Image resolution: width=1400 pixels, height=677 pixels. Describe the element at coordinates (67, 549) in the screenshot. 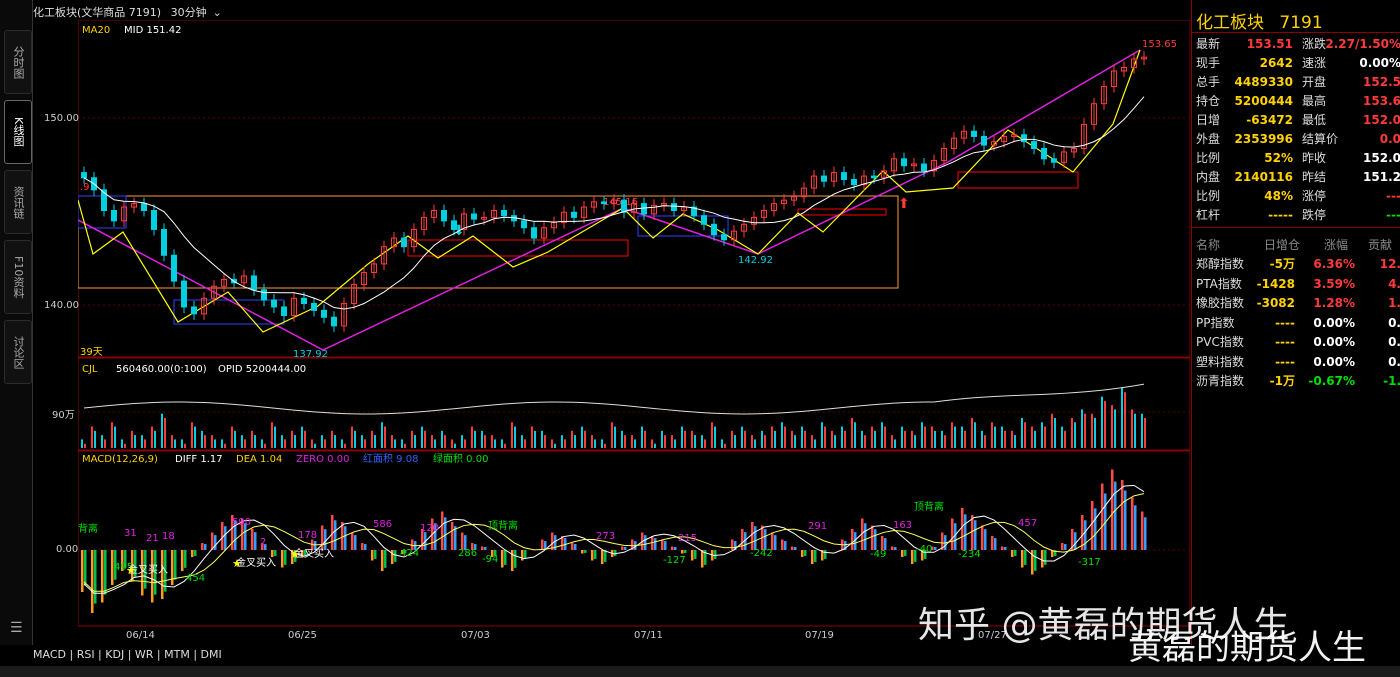

I see `macd-axis-label: 0.00` at that location.